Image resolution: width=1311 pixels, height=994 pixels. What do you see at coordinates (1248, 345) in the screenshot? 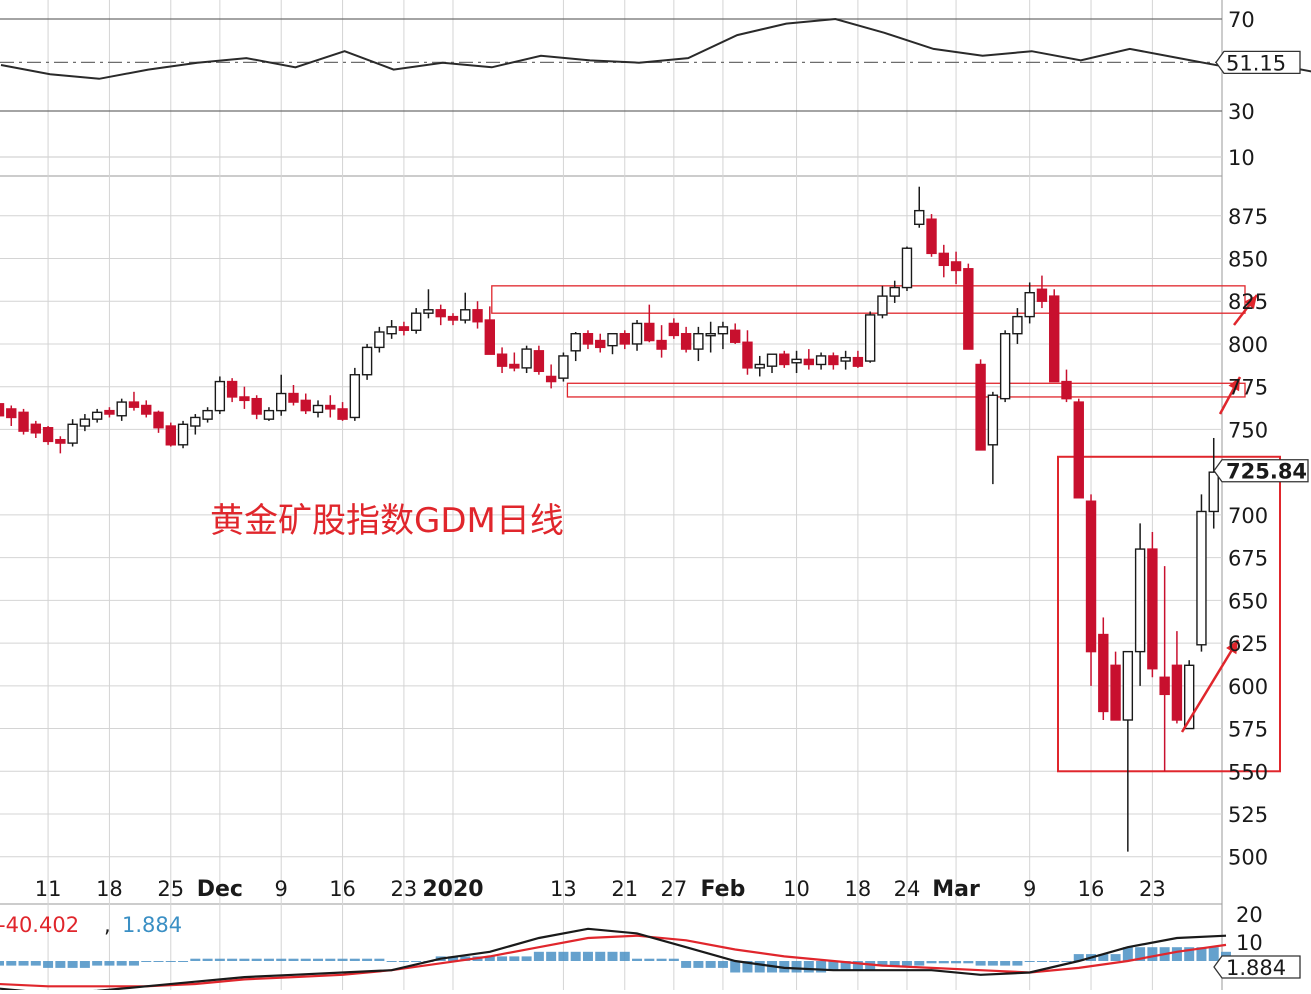
I see `price-tick-label: 800` at bounding box center [1248, 345].